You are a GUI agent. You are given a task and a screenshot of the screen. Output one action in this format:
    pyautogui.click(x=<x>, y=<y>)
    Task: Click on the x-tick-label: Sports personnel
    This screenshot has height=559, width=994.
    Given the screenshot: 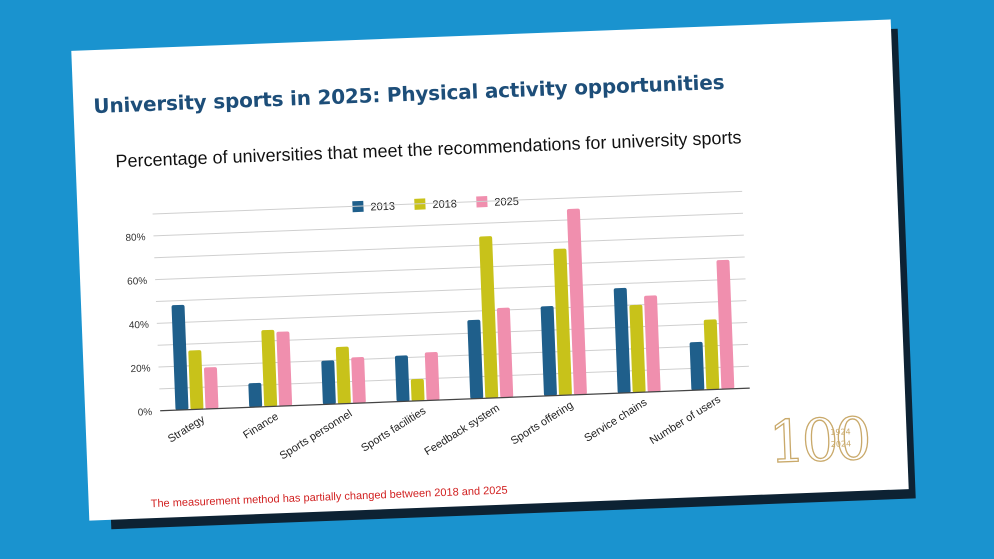 What is the action you would take?
    pyautogui.click(x=316, y=435)
    